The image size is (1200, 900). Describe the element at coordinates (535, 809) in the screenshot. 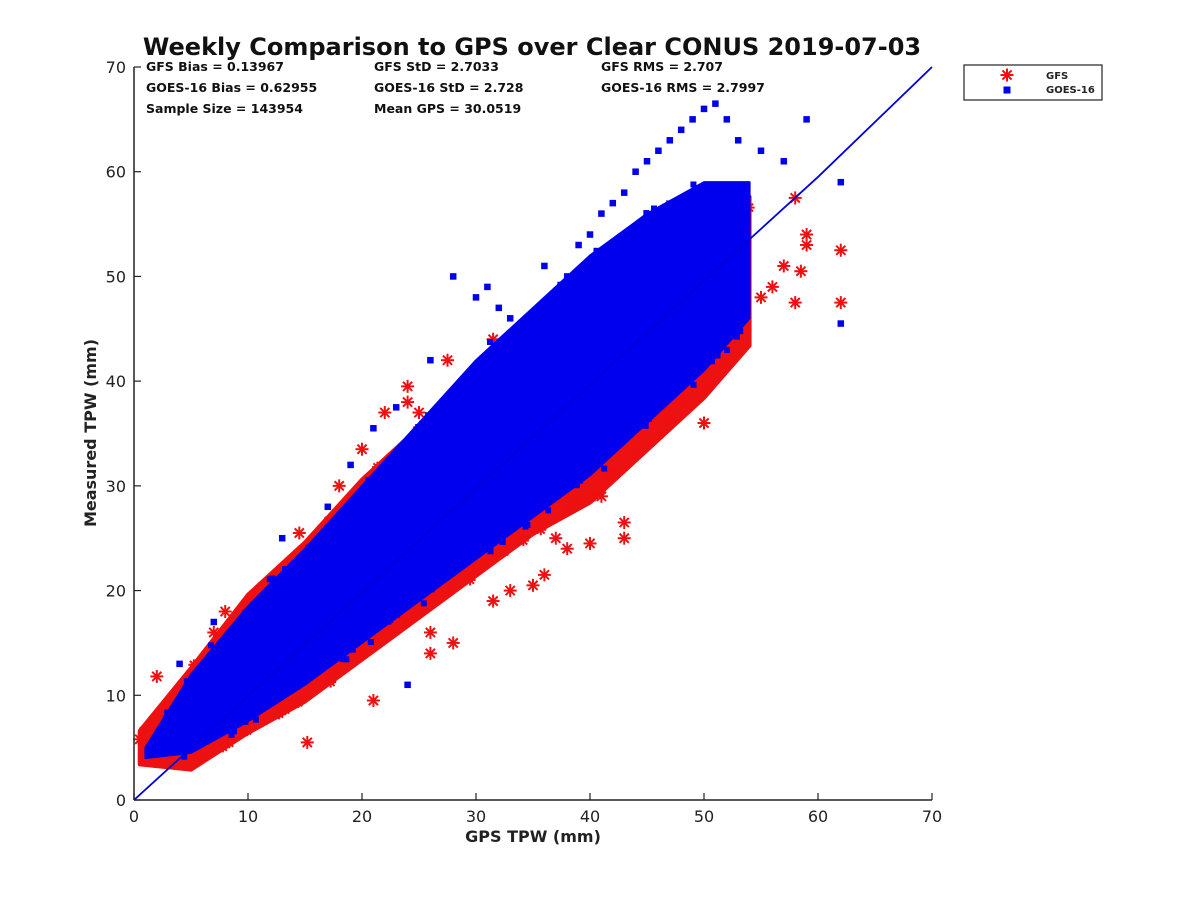

I see `x-ticks: 0 10 20 30 40 50 60 70` at that location.